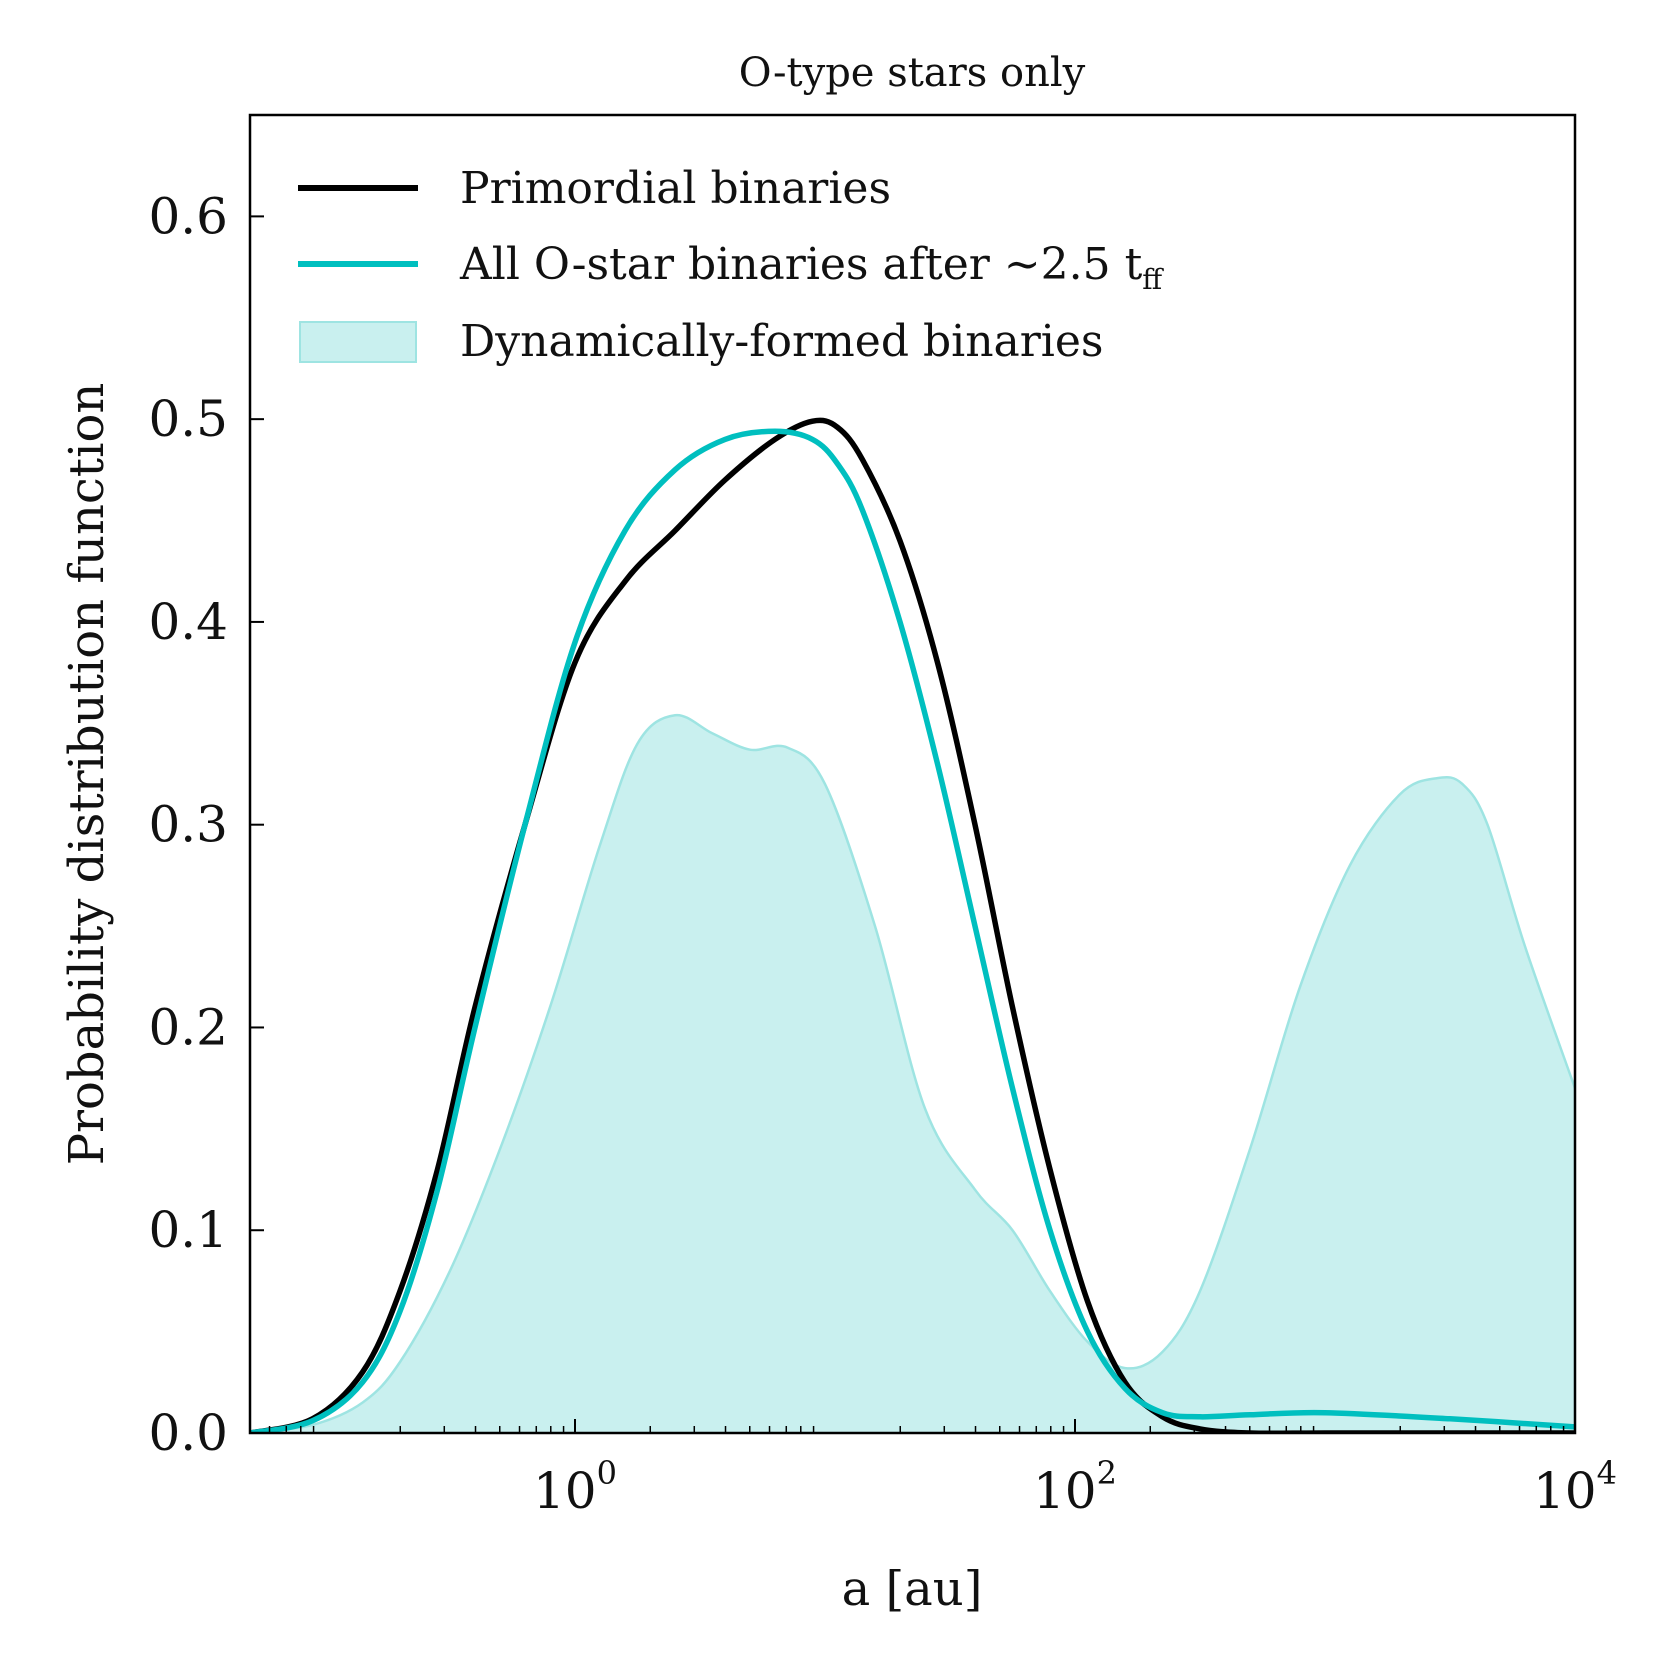  Describe the element at coordinates (801, 264) in the screenshot. I see `legend-label-all-o-star-main: All O-star binaries after ∼2.5 t` at that location.